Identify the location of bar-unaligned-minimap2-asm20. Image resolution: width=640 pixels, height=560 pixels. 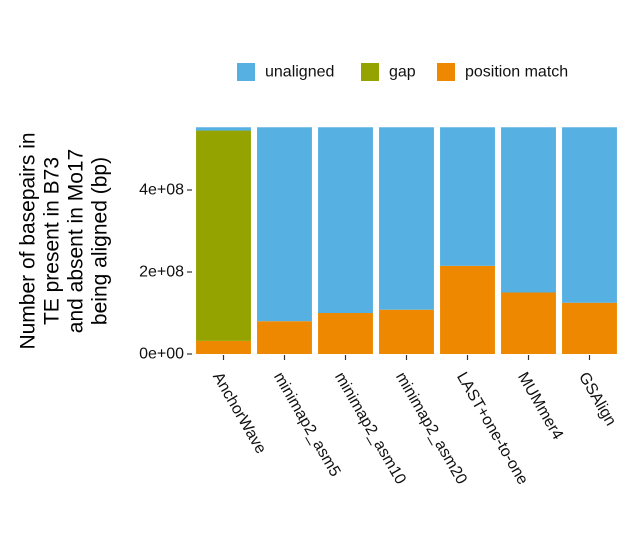
(406, 218).